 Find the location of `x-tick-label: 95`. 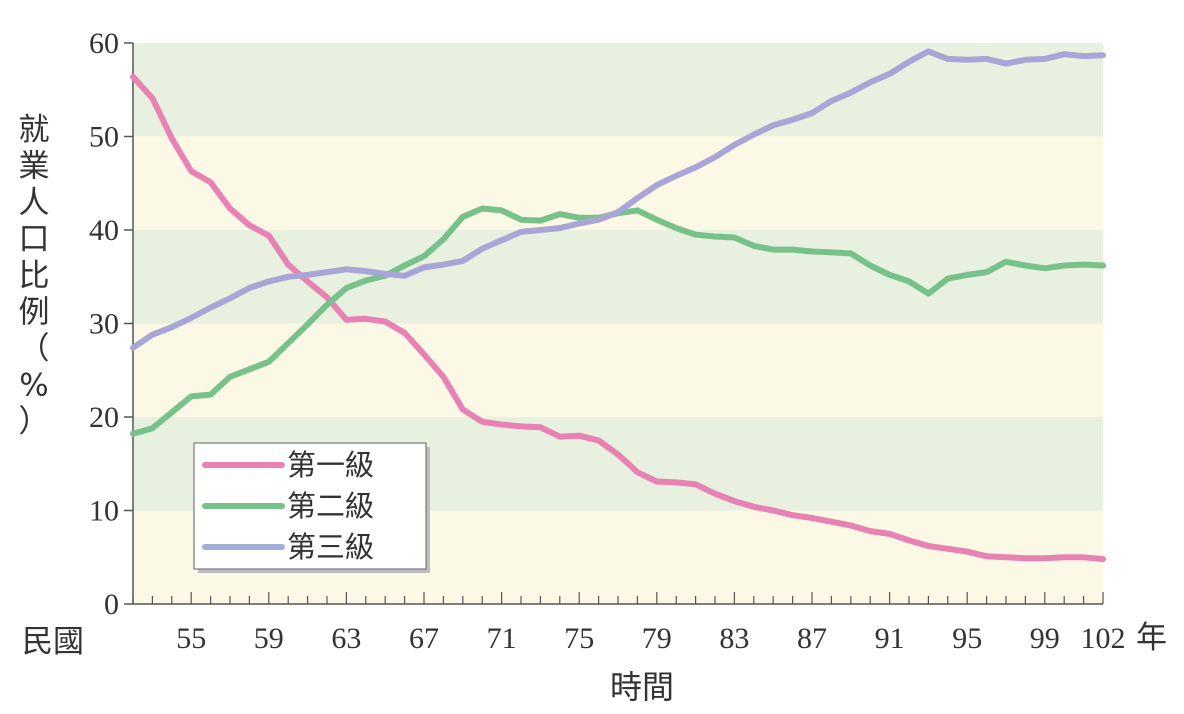

x-tick-label: 95 is located at coordinates (967, 638).